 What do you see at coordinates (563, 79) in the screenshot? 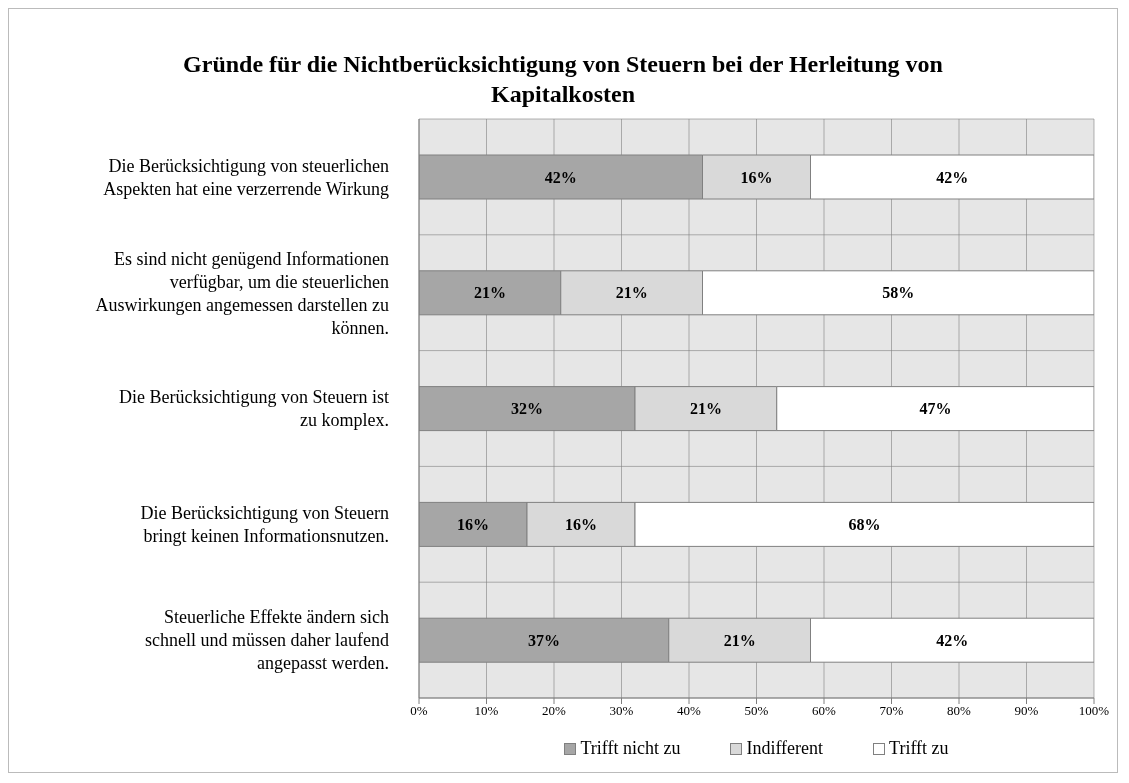
I see `chart-title: Gründe für die Nichtberücksichtigung von Steuern bei der Herleitung von Kapitalkosten` at bounding box center [563, 79].